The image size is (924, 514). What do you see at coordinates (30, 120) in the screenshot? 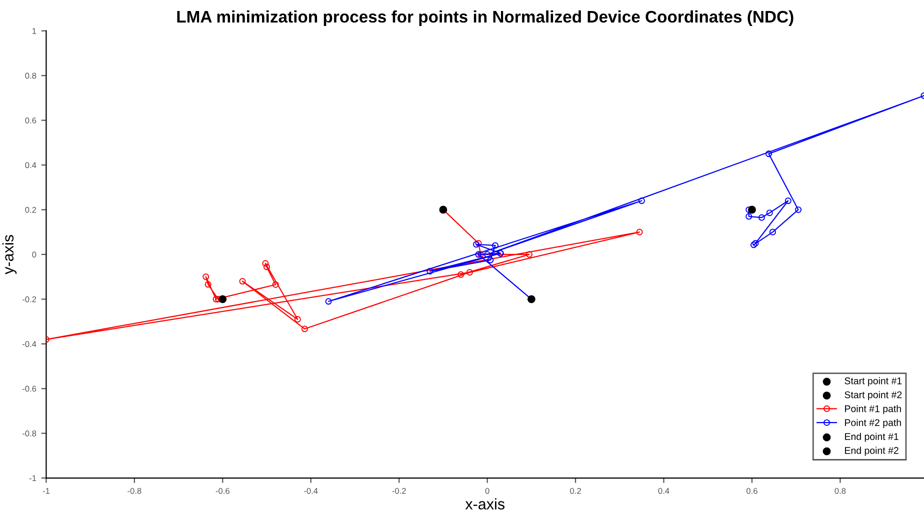
I see `y-tick-label: 0.6` at bounding box center [30, 120].